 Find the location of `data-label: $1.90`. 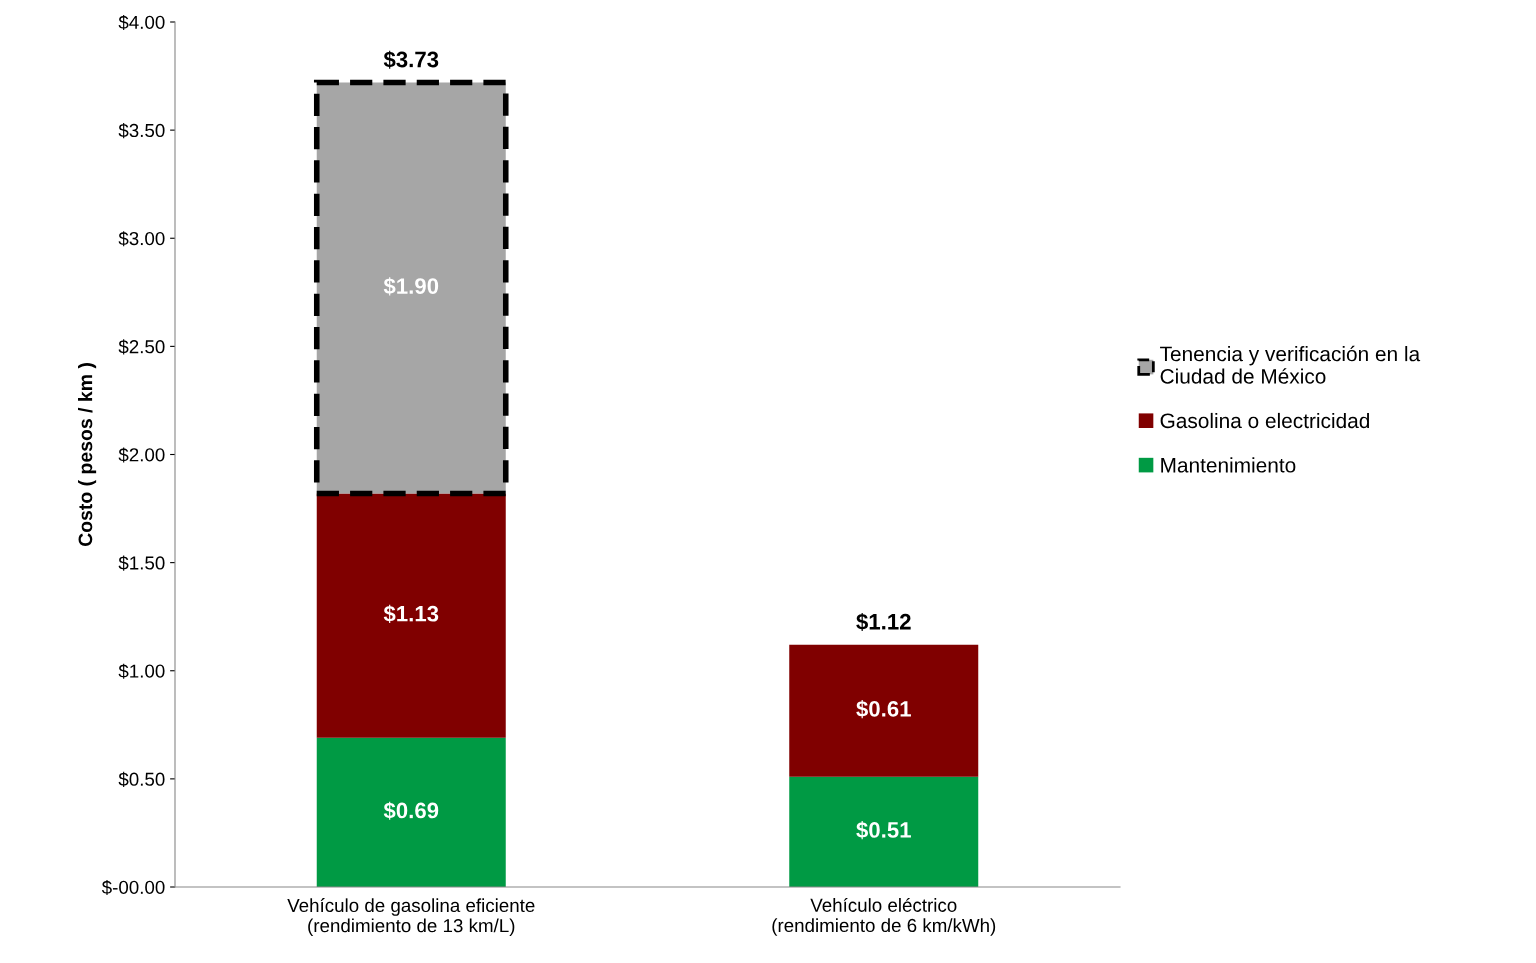

data-label: $1.90 is located at coordinates (411, 286).